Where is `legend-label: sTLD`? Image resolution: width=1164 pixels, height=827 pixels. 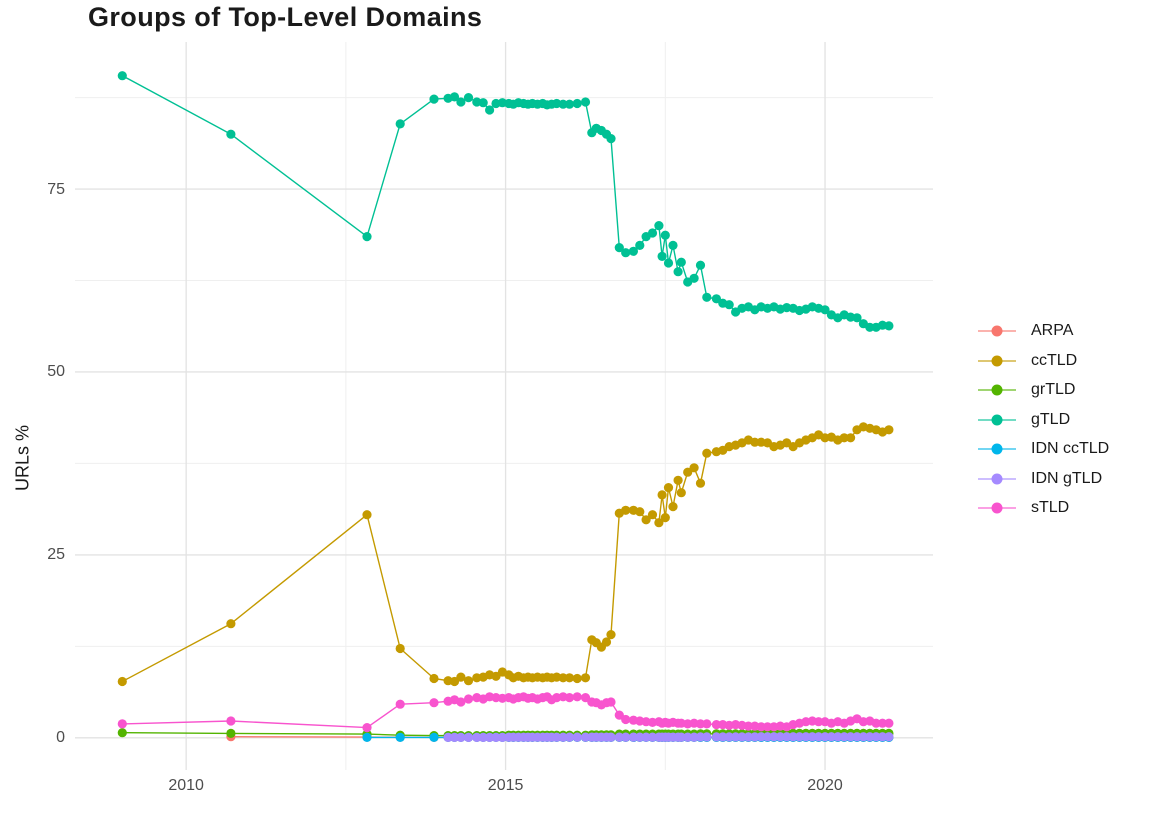
legend-label: sTLD is located at coordinates (1050, 507).